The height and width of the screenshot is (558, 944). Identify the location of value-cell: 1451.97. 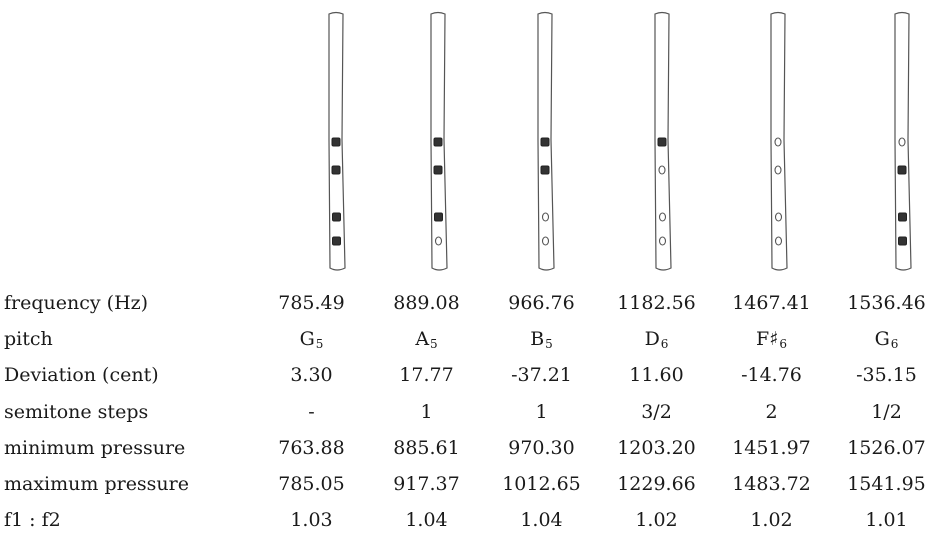
(771, 447).